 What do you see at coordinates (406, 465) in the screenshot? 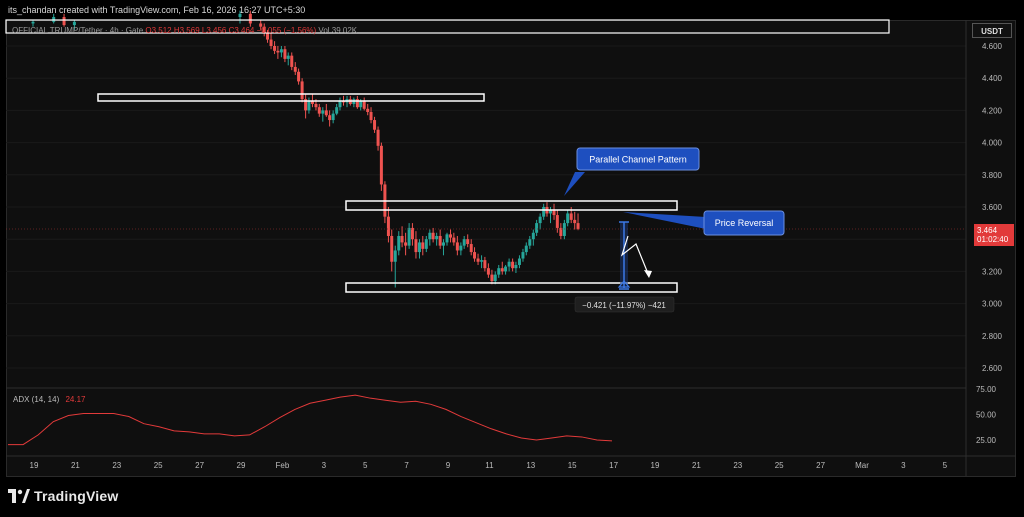
I see `time-tick-label: 7` at bounding box center [406, 465].